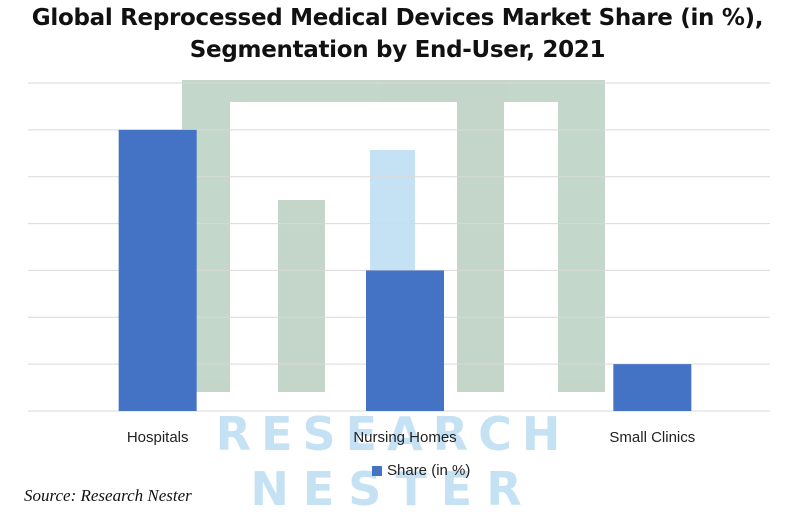  I want to click on title-line-2: Segmentation by End-User, 2021, so click(397, 50).